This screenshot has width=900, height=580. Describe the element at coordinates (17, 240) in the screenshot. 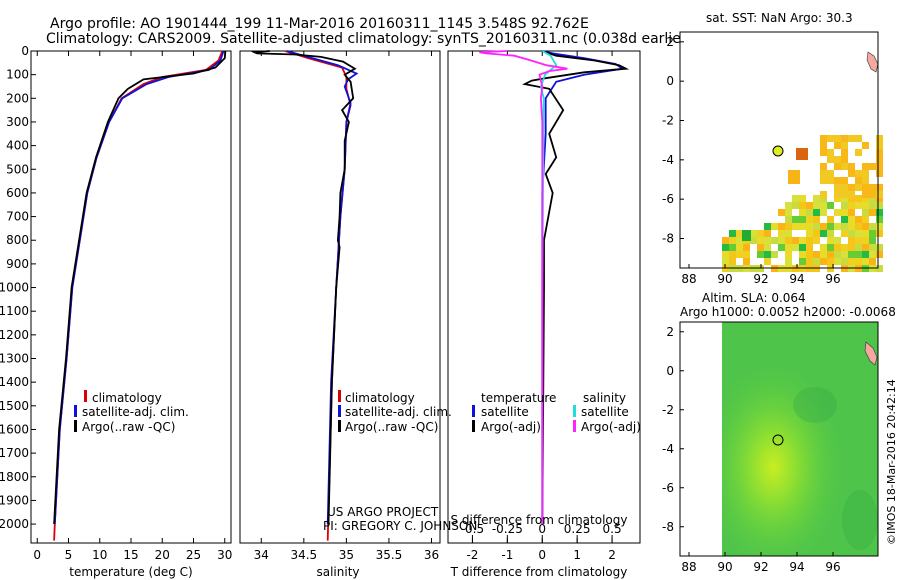

I see `y-tick-label: 800` at that location.